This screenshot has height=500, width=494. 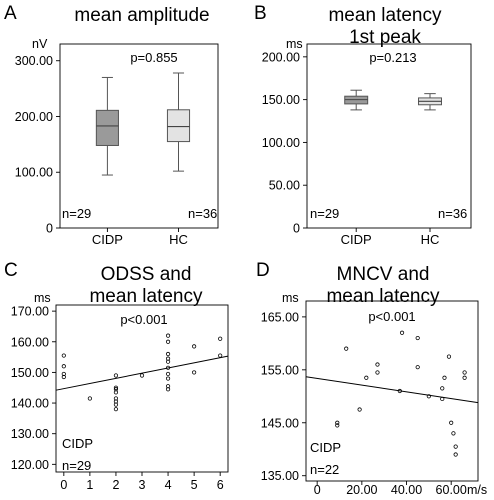 What do you see at coordinates (477, 490) in the screenshot?
I see `x-unit-label: m/s` at bounding box center [477, 490].